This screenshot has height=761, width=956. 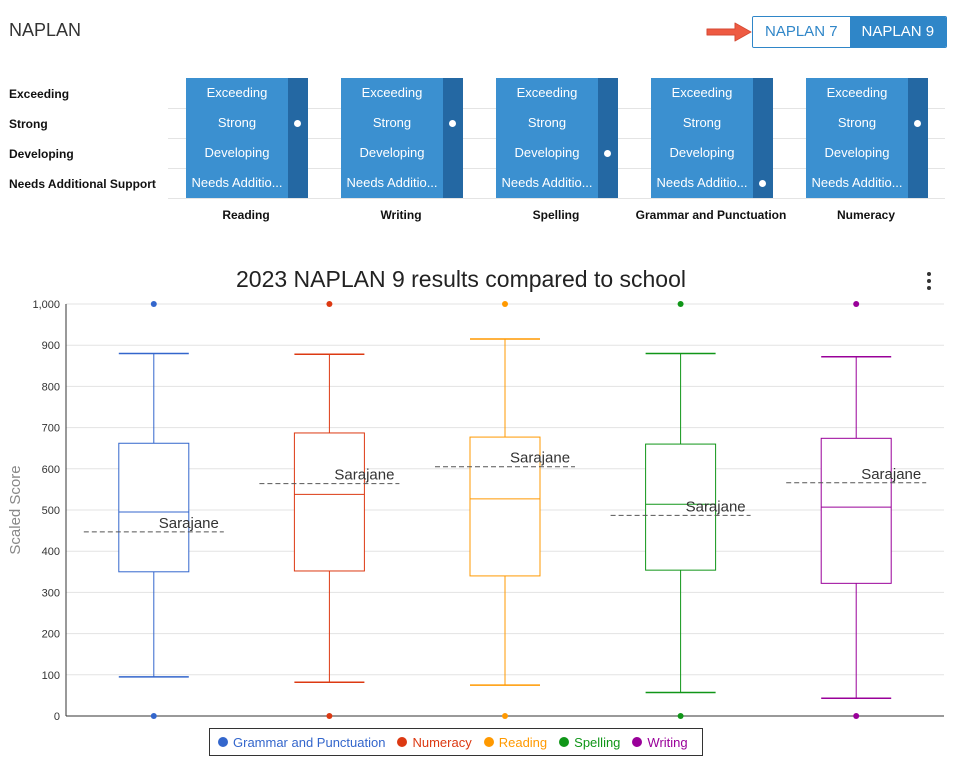 I want to click on naplan-9-button: NAPLAN 9, so click(x=898, y=32).